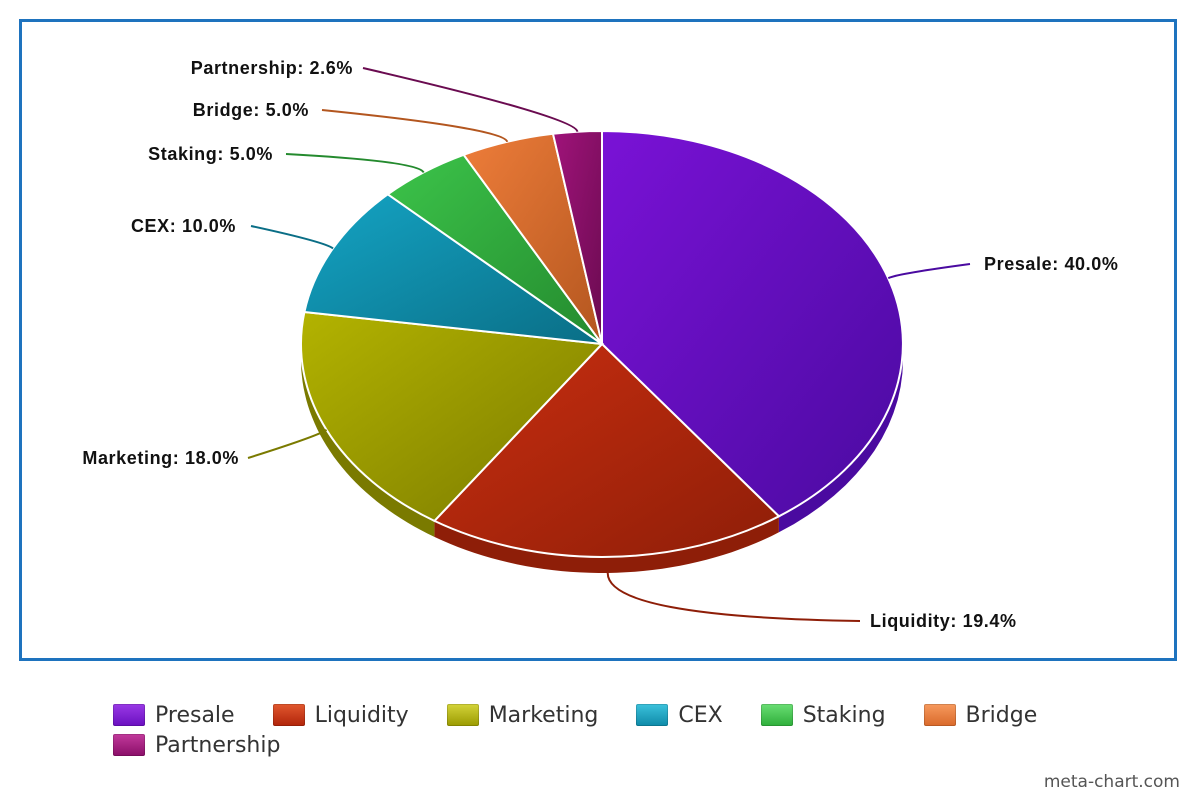 This screenshot has width=1200, height=800. I want to click on legend-swatch-partnership, so click(129, 745).